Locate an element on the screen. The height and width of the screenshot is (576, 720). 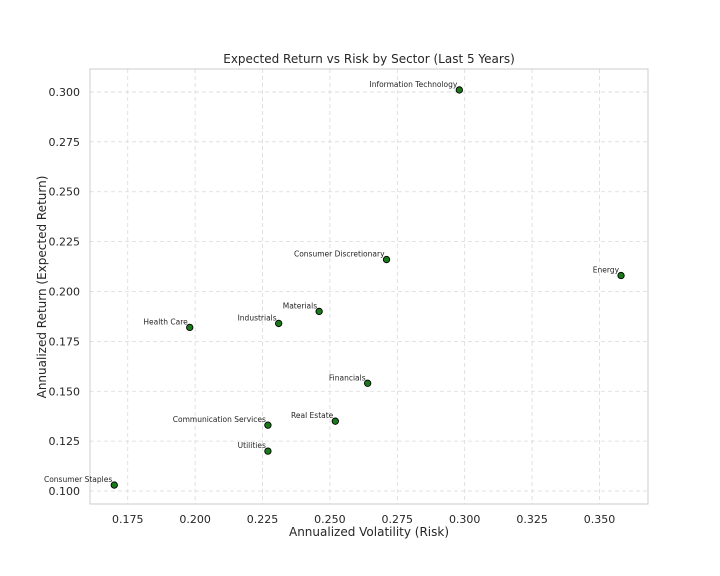
x-axis-ticks: 0.175 0.200 0.225 0.250 0.275 0.300 0.325 0.350 is located at coordinates (363, 519).